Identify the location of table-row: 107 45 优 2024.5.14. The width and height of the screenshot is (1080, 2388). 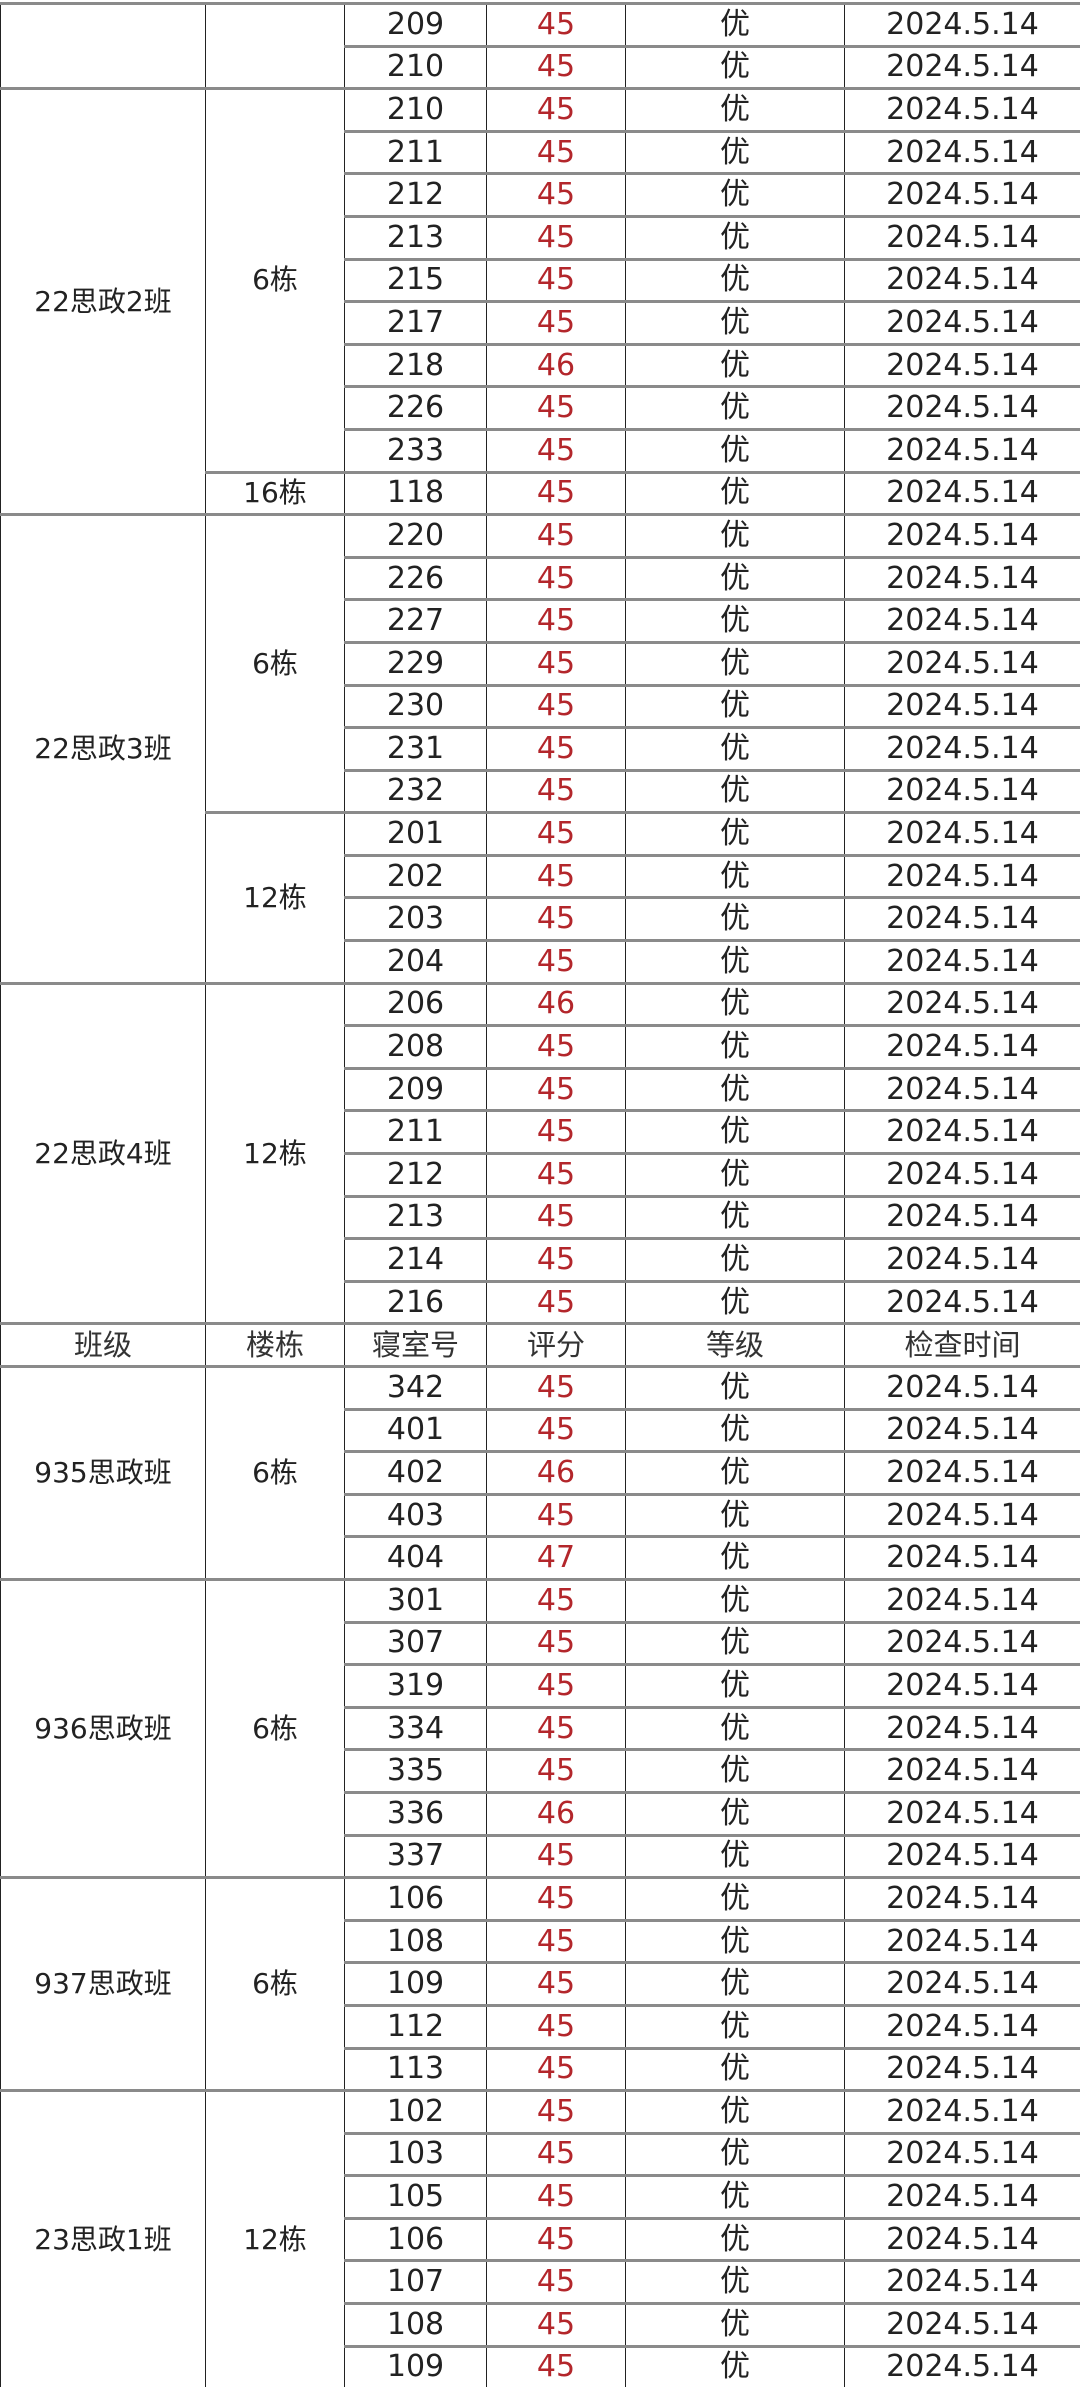
(540, 2281).